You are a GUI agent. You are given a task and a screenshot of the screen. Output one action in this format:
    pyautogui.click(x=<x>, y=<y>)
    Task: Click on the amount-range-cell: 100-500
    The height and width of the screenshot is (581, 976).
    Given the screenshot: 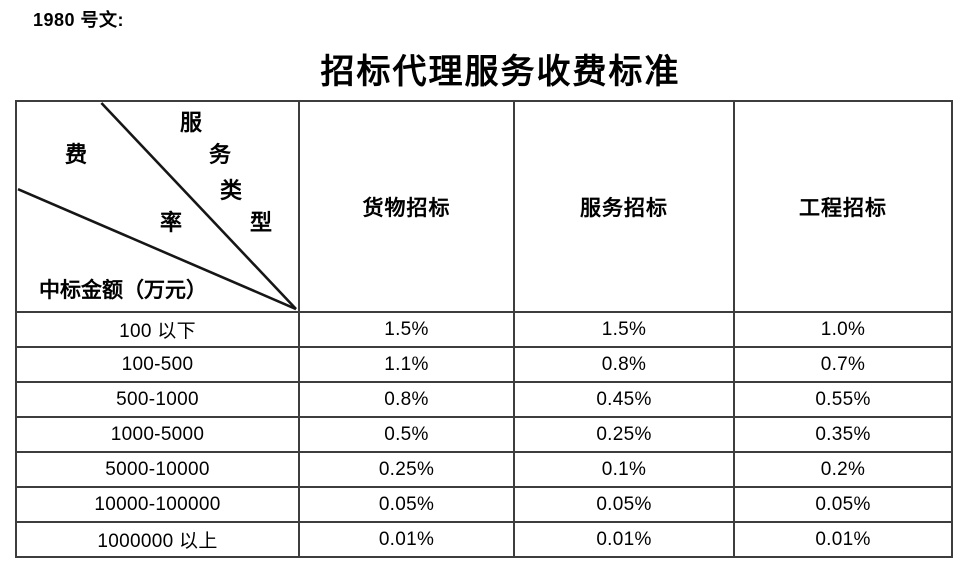 What is the action you would take?
    pyautogui.click(x=157, y=364)
    